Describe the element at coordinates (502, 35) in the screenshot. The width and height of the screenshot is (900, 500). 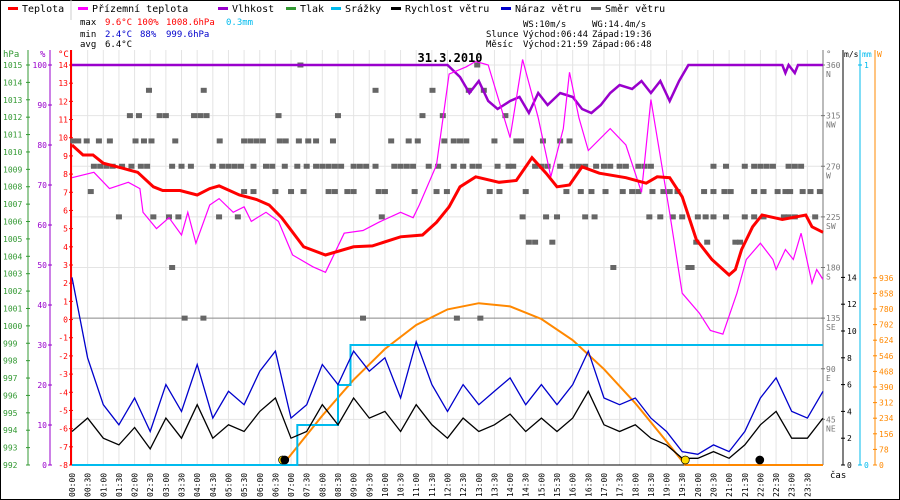
I see `astro-sun-label: Slunce` at that location.